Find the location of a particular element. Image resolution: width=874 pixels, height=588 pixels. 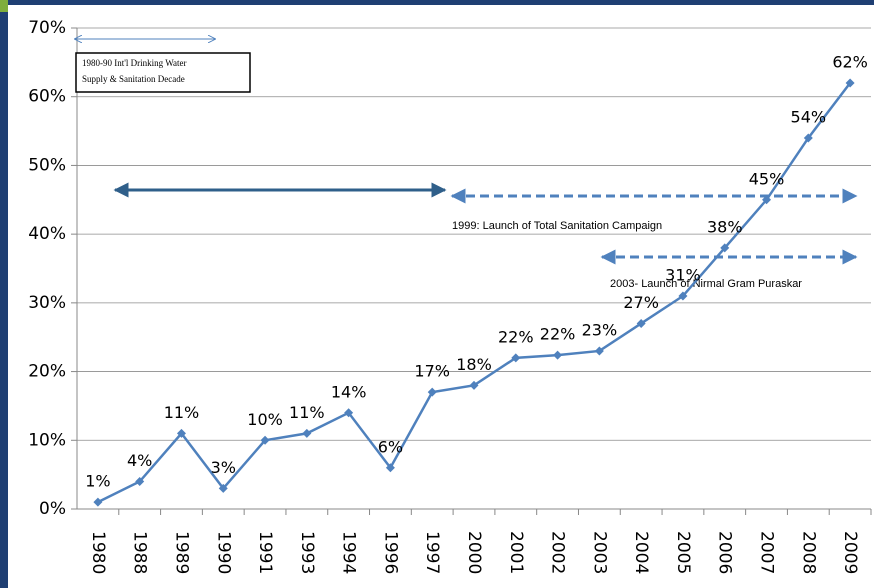

x-tick-label: 2007 is located at coordinates (767, 552).